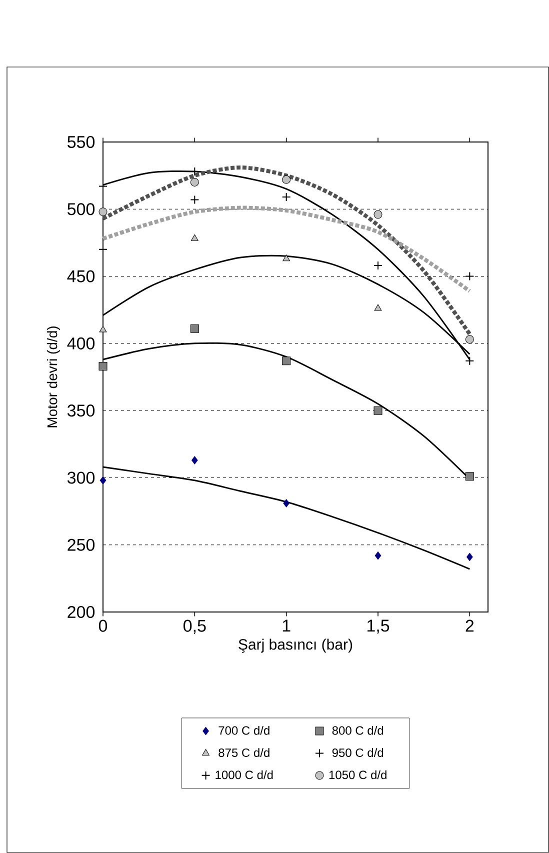  I want to click on y-tick-label: 200, so click(81, 612).